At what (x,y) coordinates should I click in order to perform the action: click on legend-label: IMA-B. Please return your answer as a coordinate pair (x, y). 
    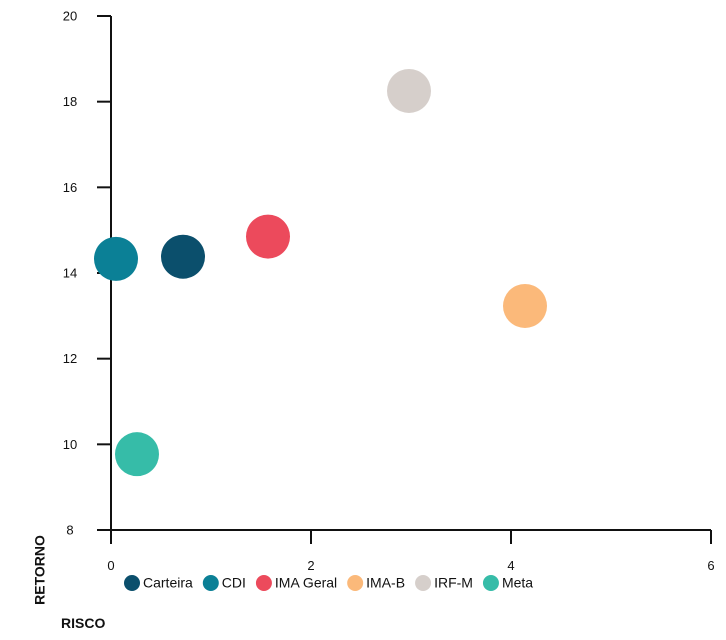
    Looking at the image, I should click on (385, 583).